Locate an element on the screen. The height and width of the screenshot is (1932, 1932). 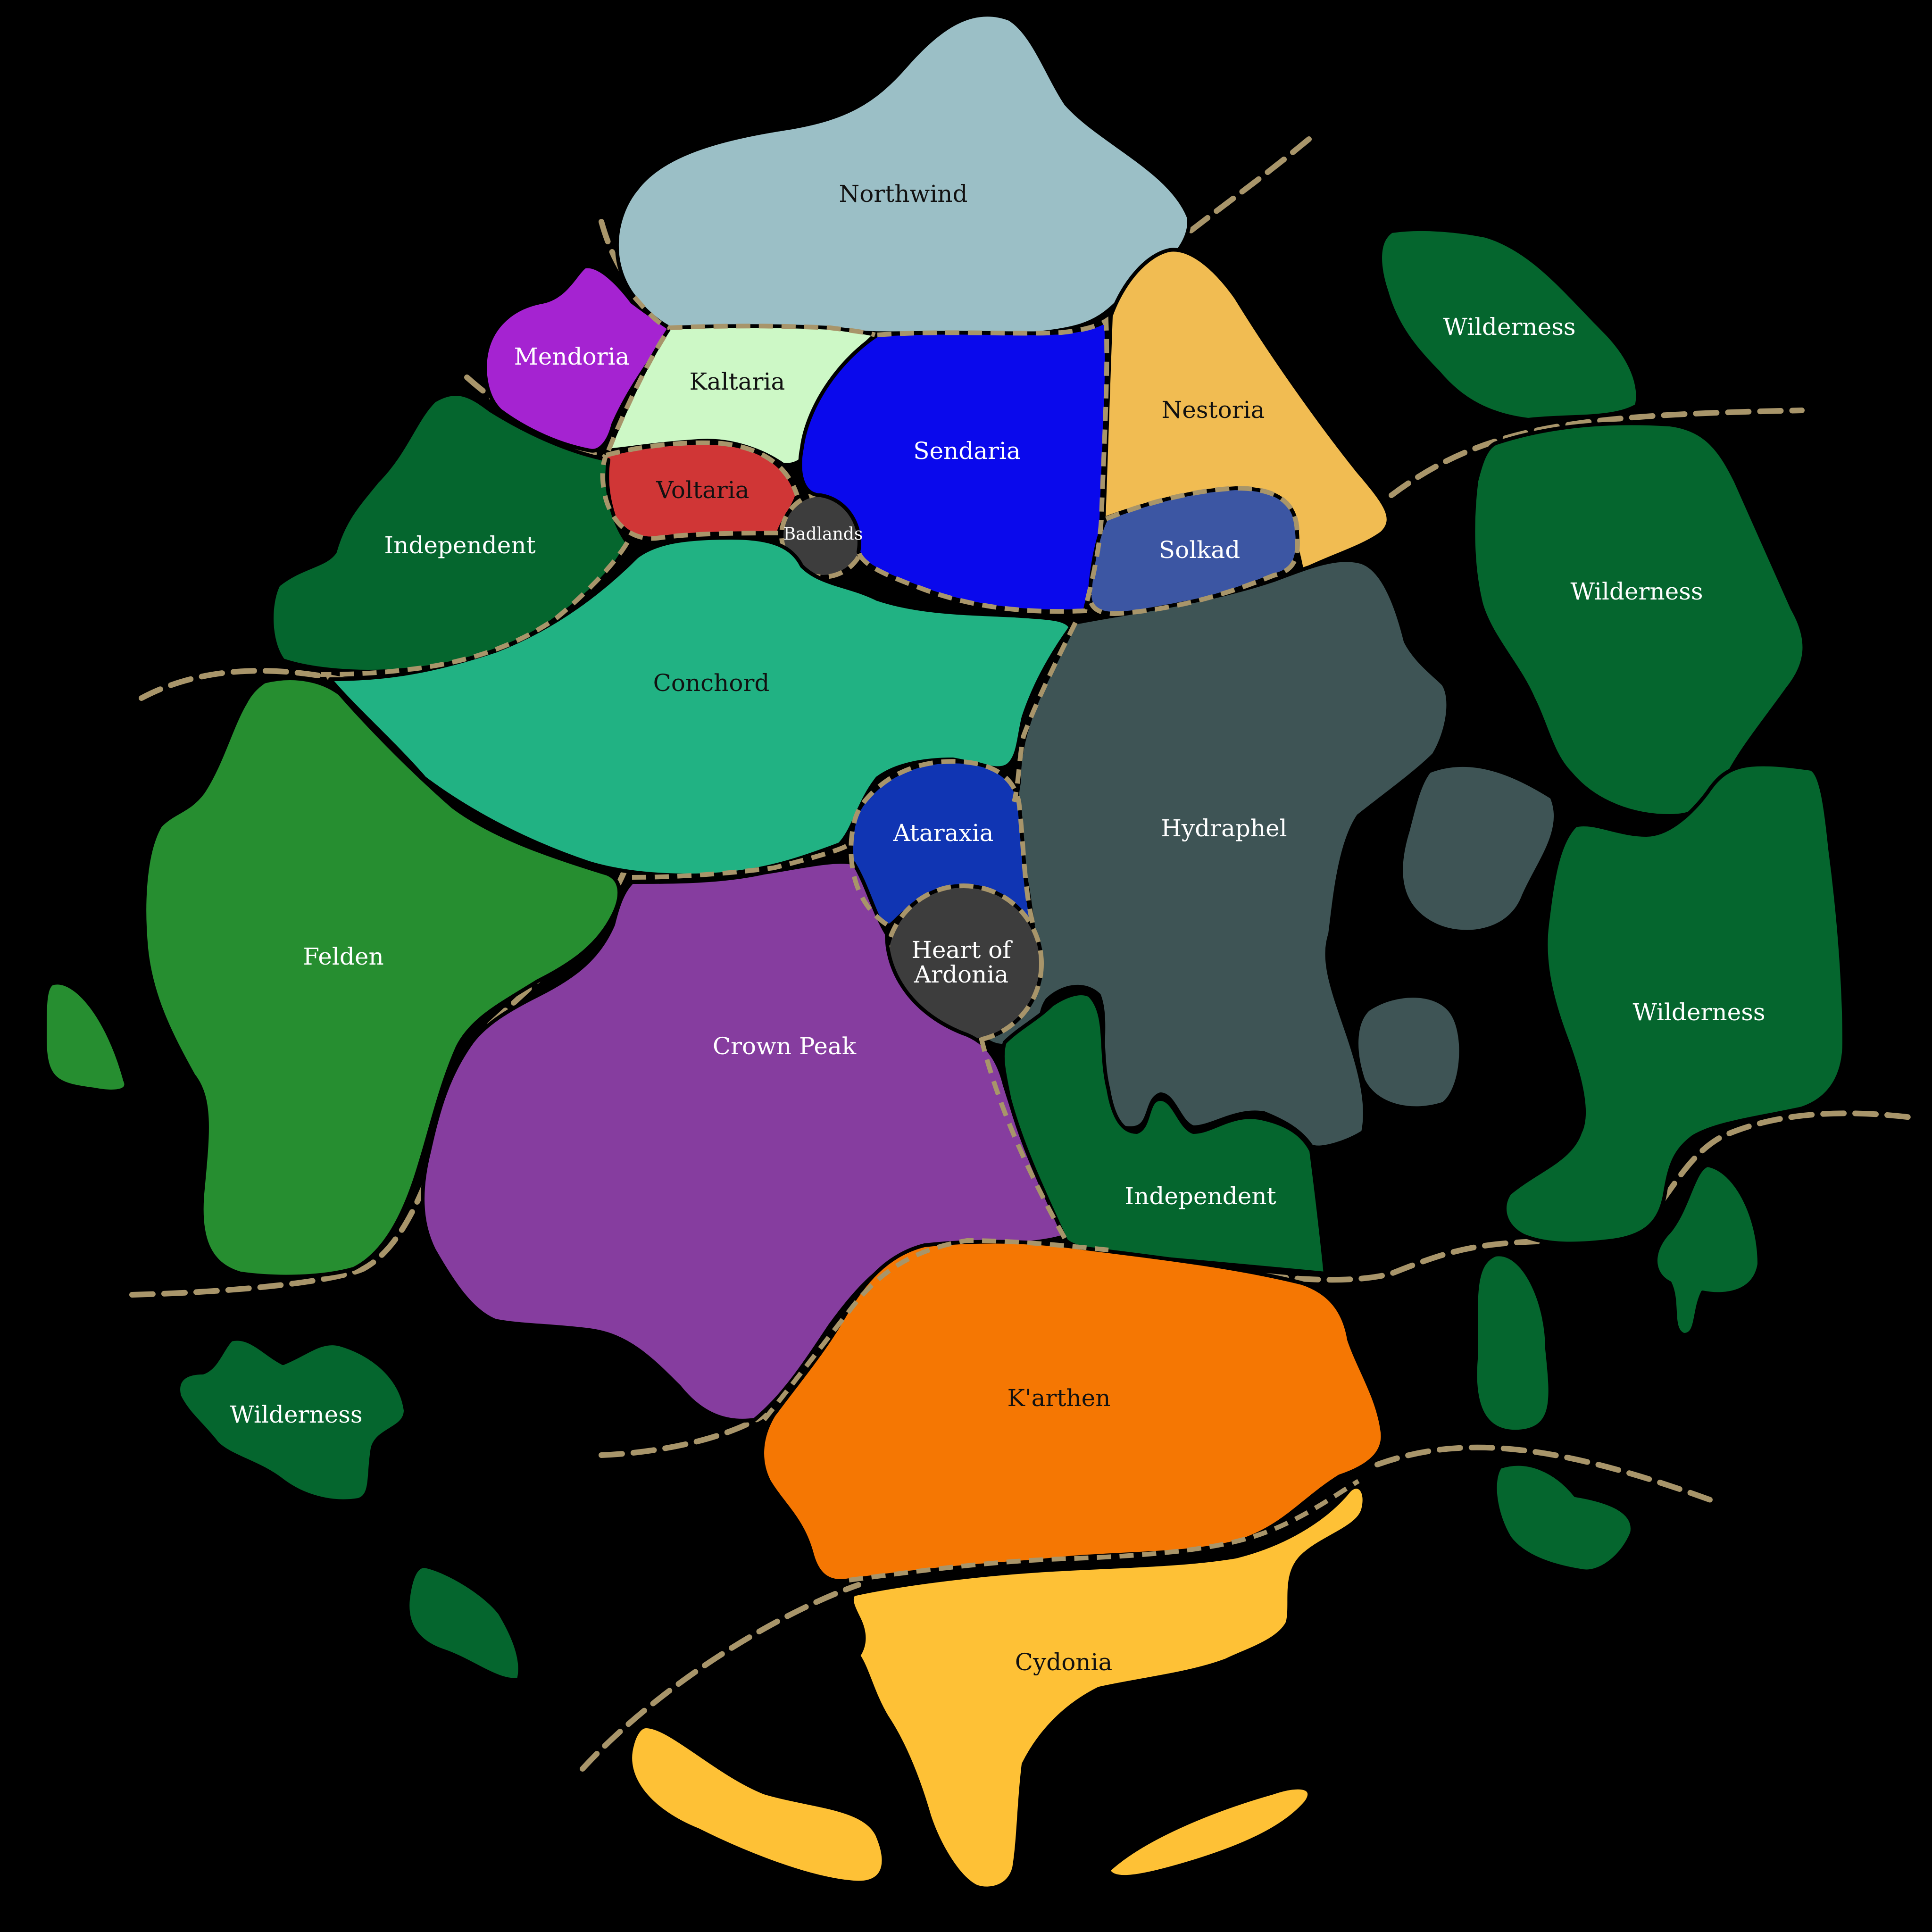
northwind-nw-border is located at coordinates (652, 312).